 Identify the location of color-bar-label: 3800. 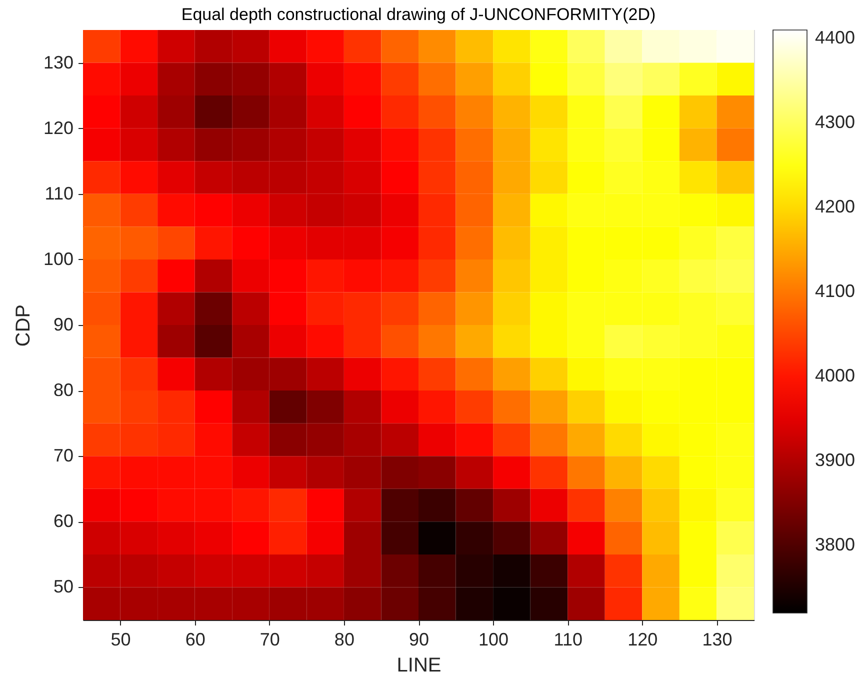
(835, 544).